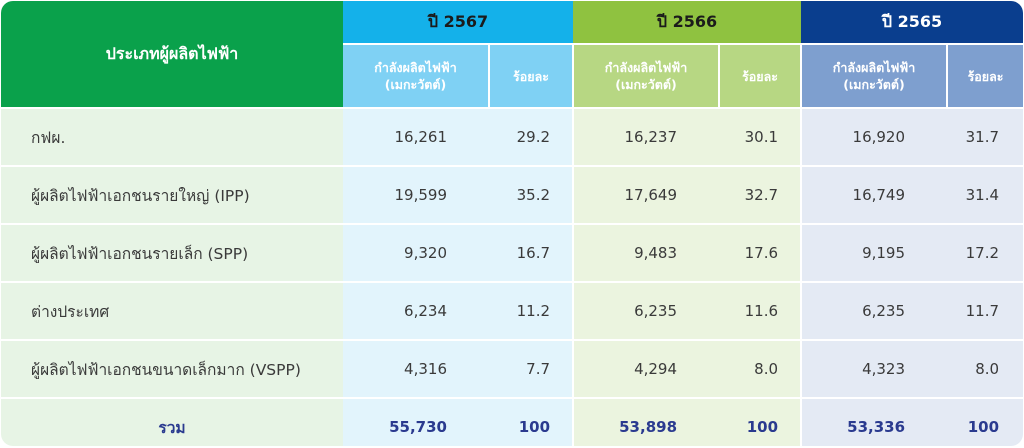 This screenshot has height=448, width=1024. I want to click on capacity-2567-cell: 9,320, so click(416, 253).